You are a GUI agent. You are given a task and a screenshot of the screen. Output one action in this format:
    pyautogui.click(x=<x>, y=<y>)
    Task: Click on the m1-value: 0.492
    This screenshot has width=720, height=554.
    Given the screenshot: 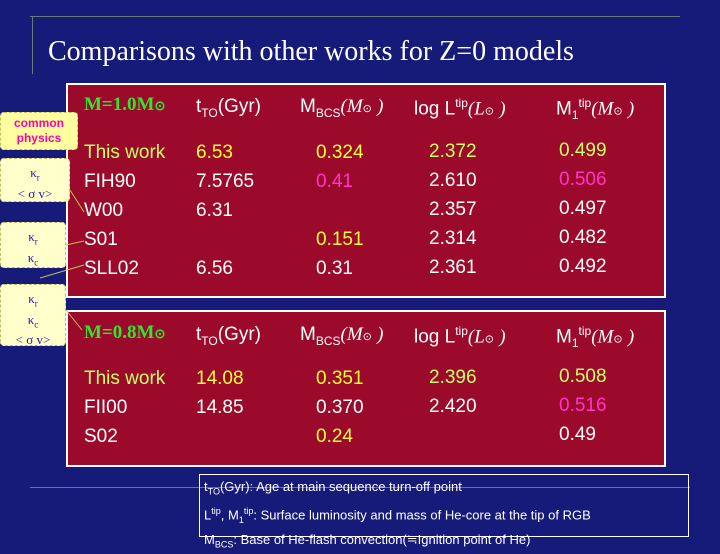 What is the action you would take?
    pyautogui.click(x=583, y=266)
    